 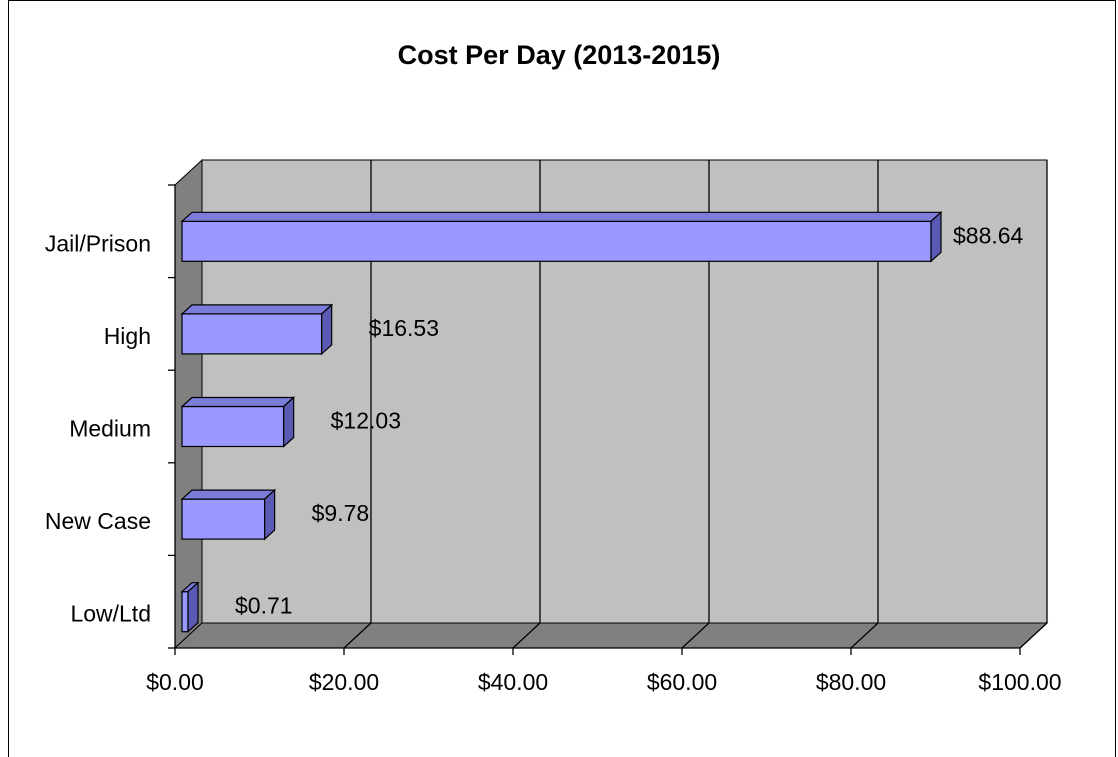 What do you see at coordinates (513, 682) in the screenshot?
I see `x-tick-label: $40.00` at bounding box center [513, 682].